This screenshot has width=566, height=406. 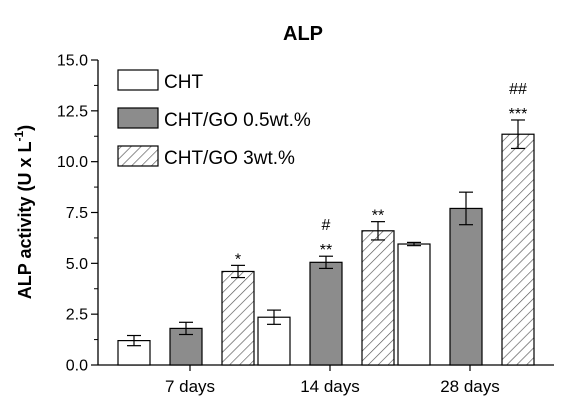 I want to click on y-tick-label: 0.0, so click(x=77, y=366).